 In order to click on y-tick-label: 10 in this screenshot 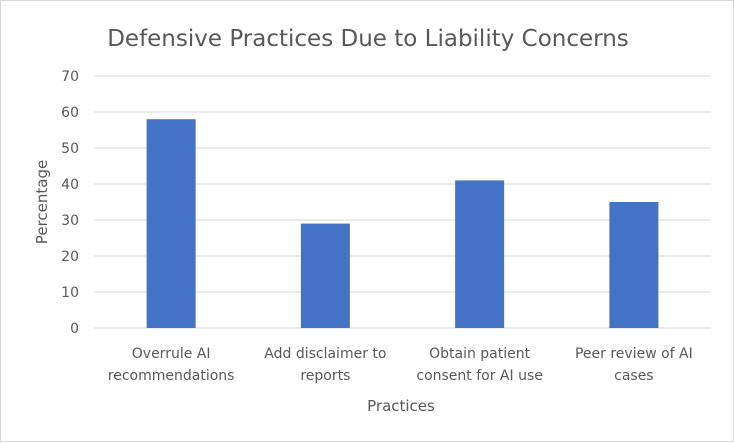, I will do `click(70, 293)`.